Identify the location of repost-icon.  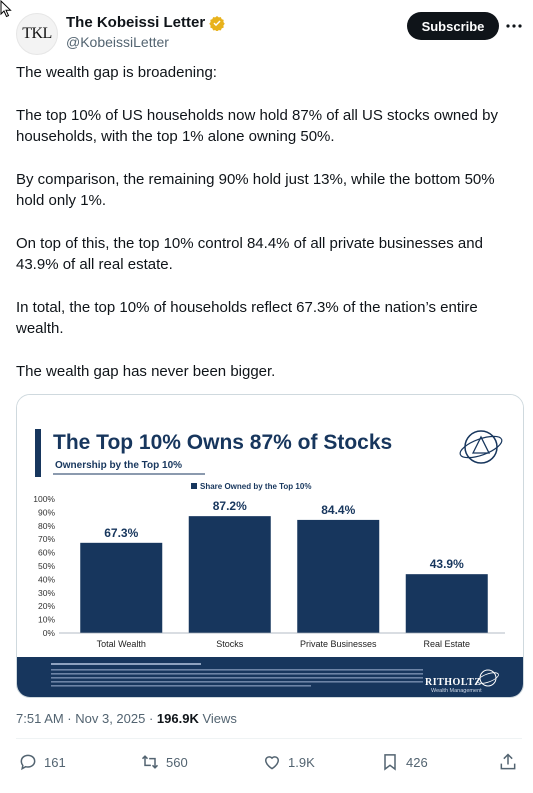
(150, 762).